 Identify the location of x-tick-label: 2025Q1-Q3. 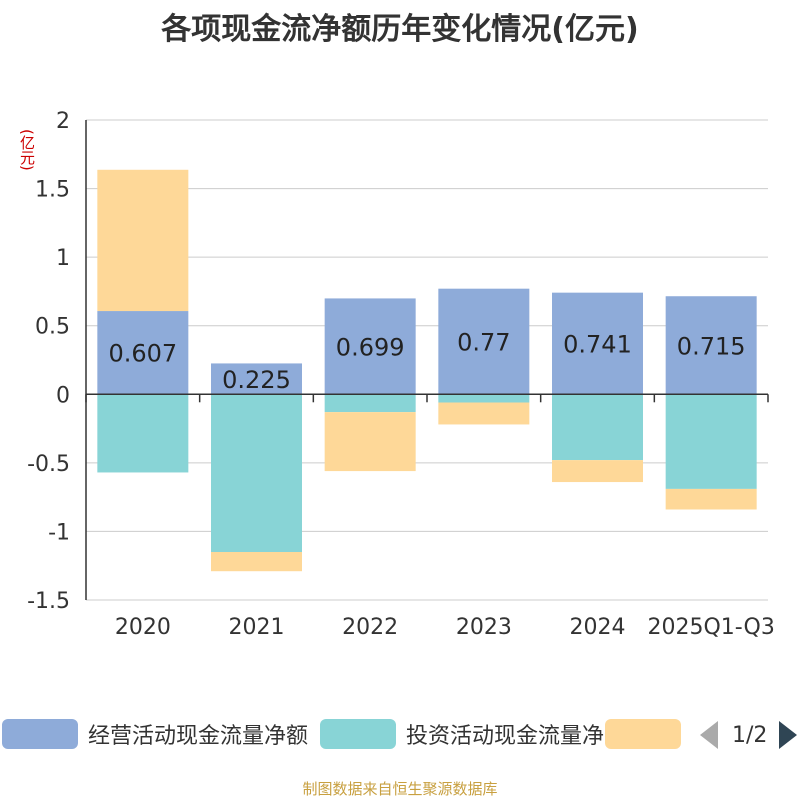
(710, 627).